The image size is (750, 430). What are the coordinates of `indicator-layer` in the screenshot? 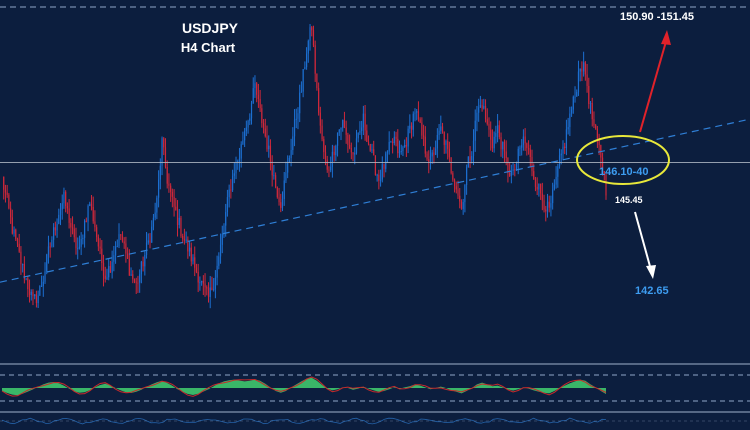 It's located at (304, 386).